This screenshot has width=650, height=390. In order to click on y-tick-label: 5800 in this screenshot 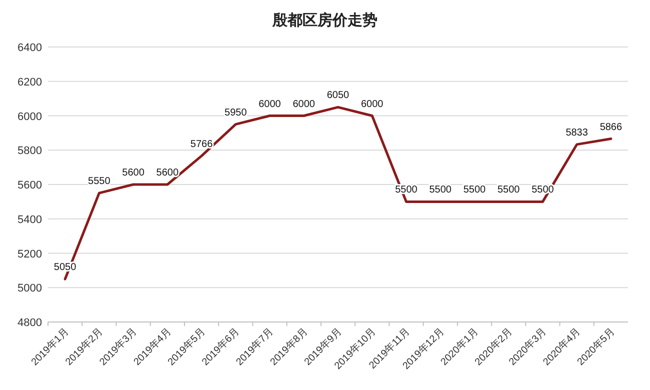, I will do `click(30, 151)`.